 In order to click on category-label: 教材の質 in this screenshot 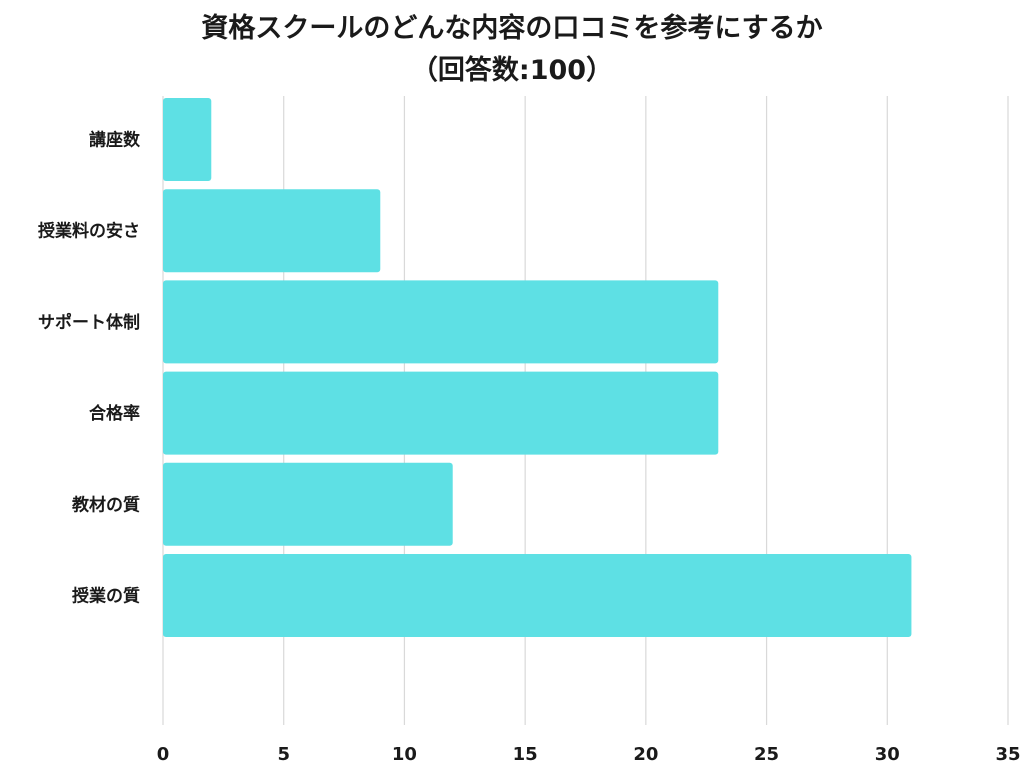, I will do `click(105, 504)`.